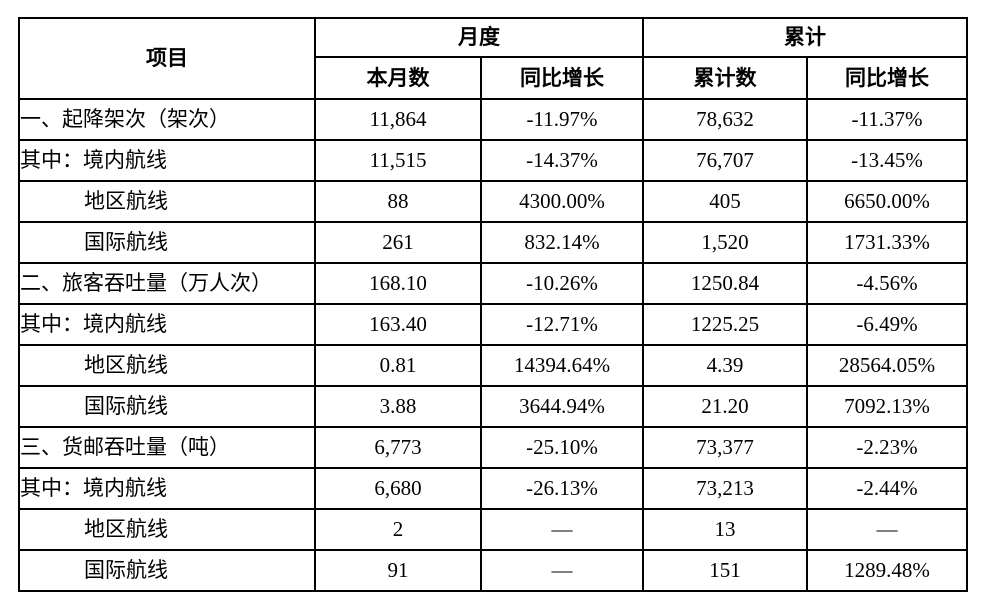  Describe the element at coordinates (398, 447) in the screenshot. I see `monthly-value-cell: 6,773` at that location.